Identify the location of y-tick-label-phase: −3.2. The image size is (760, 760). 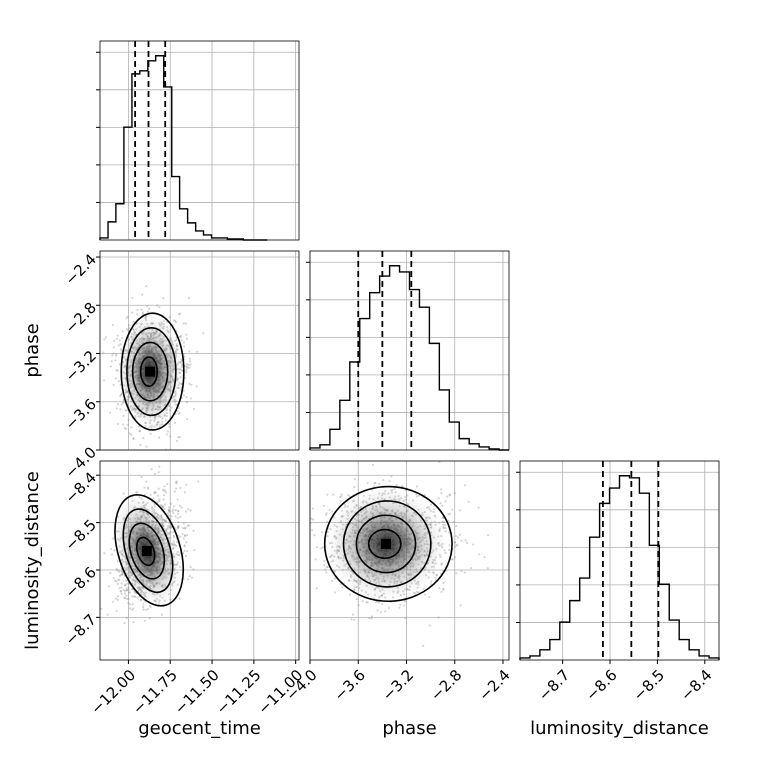
(81, 366).